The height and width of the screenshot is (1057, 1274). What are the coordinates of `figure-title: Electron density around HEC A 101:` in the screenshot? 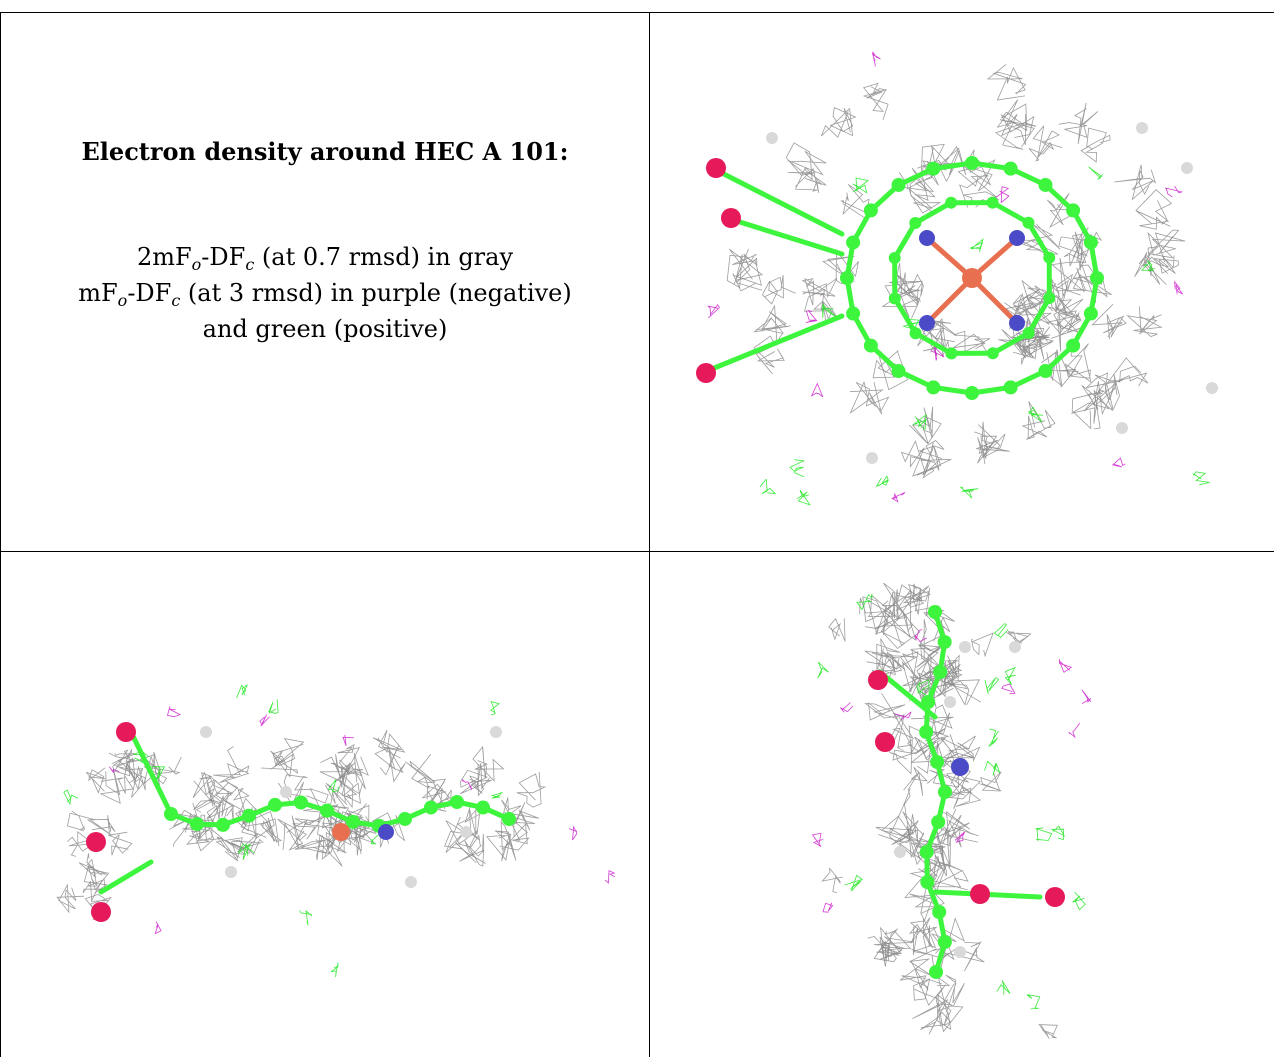 It's located at (325, 151).